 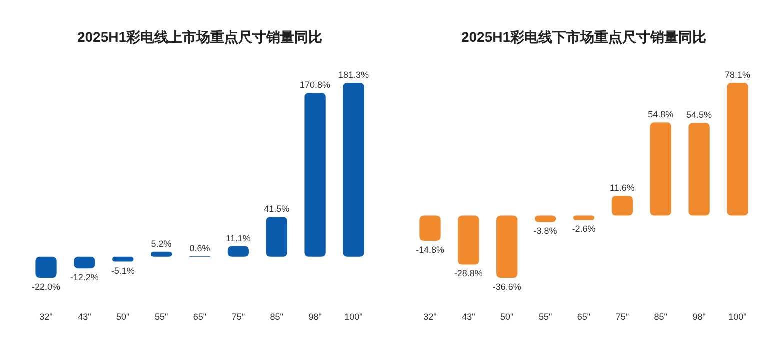 I want to click on data-label: 54.5%, so click(x=699, y=115).